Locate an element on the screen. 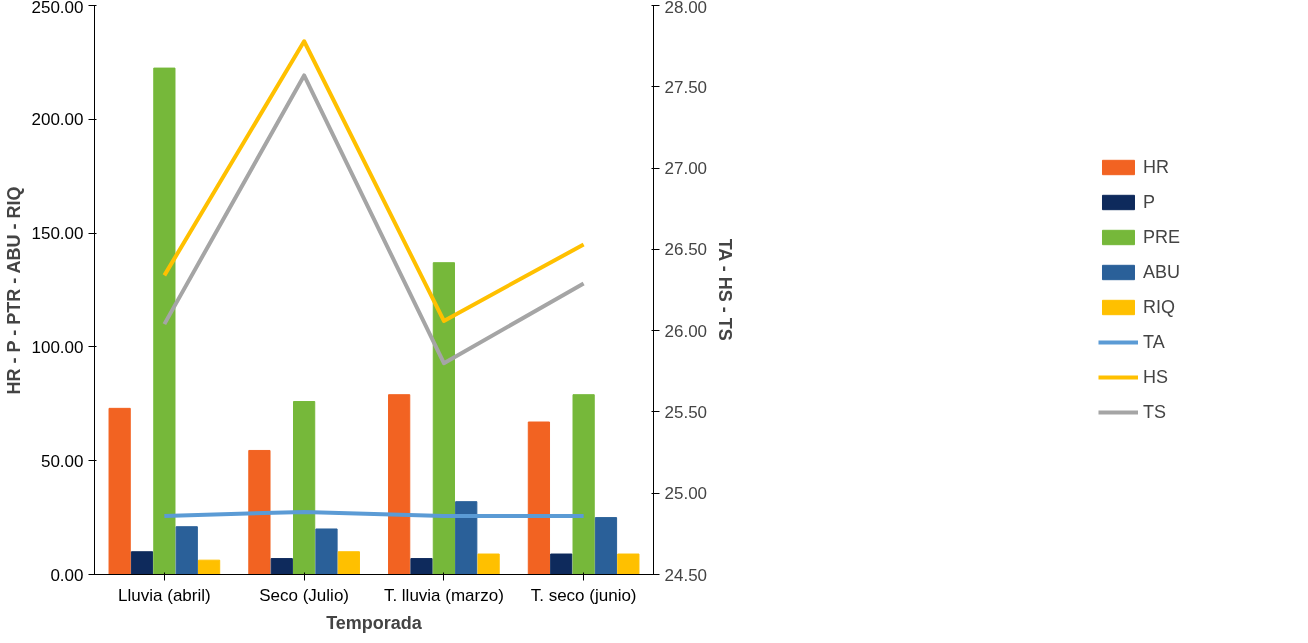 Image resolution: width=1308 pixels, height=643 pixels. legend-label: RIQ is located at coordinates (1158, 307).